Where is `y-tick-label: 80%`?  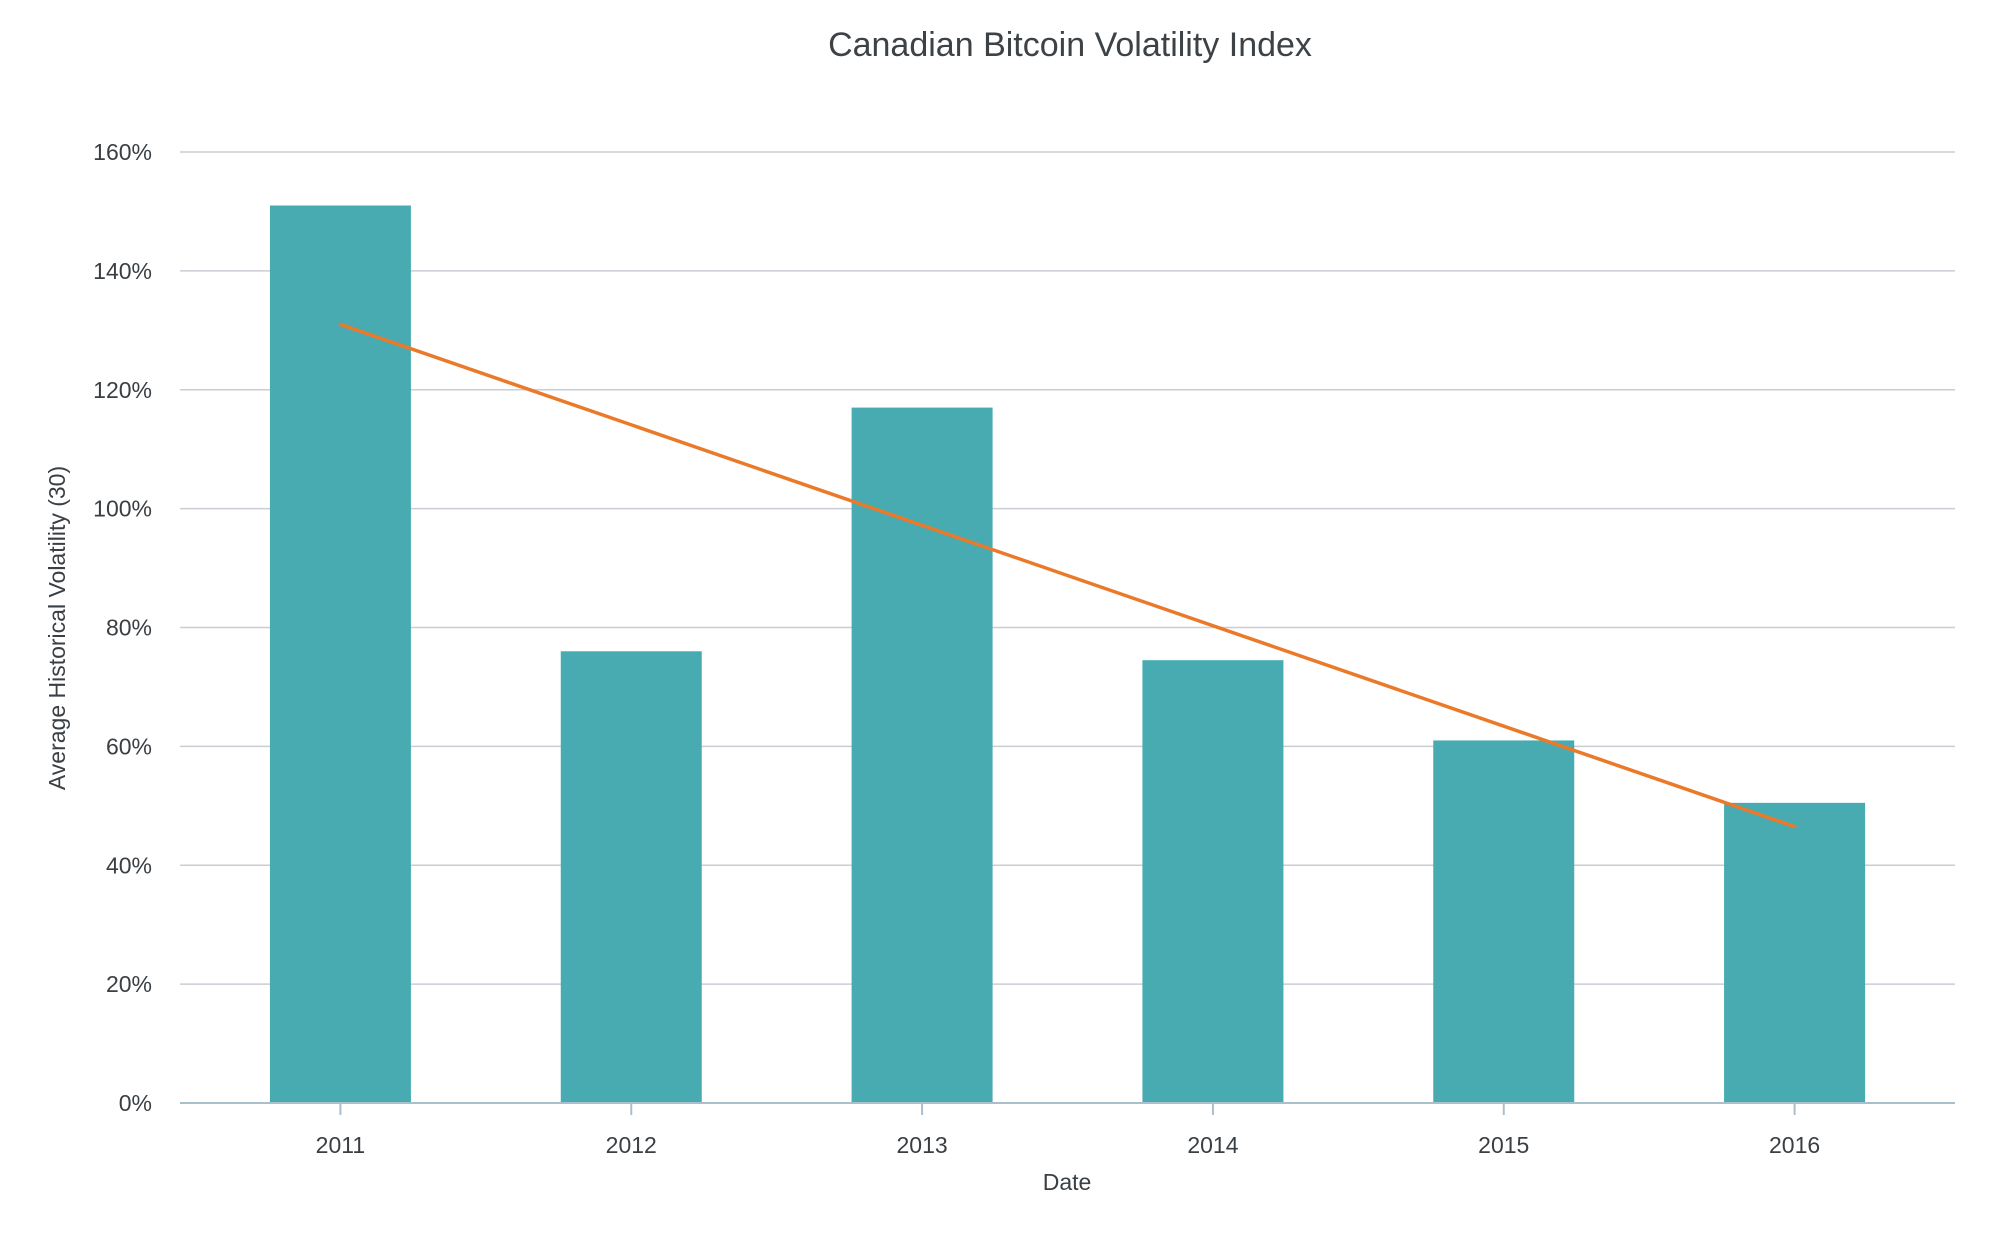
y-tick-label: 80% is located at coordinates (129, 628).